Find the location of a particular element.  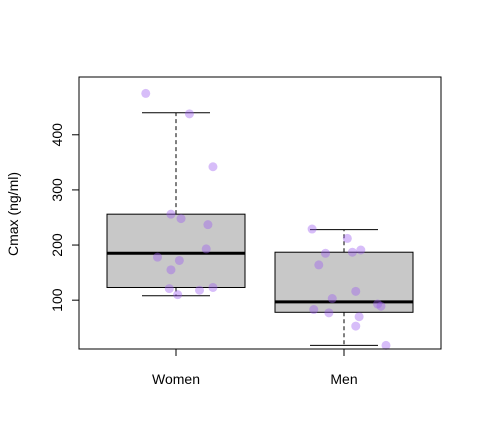

x-tick-label-women: Women is located at coordinates (176, 379).